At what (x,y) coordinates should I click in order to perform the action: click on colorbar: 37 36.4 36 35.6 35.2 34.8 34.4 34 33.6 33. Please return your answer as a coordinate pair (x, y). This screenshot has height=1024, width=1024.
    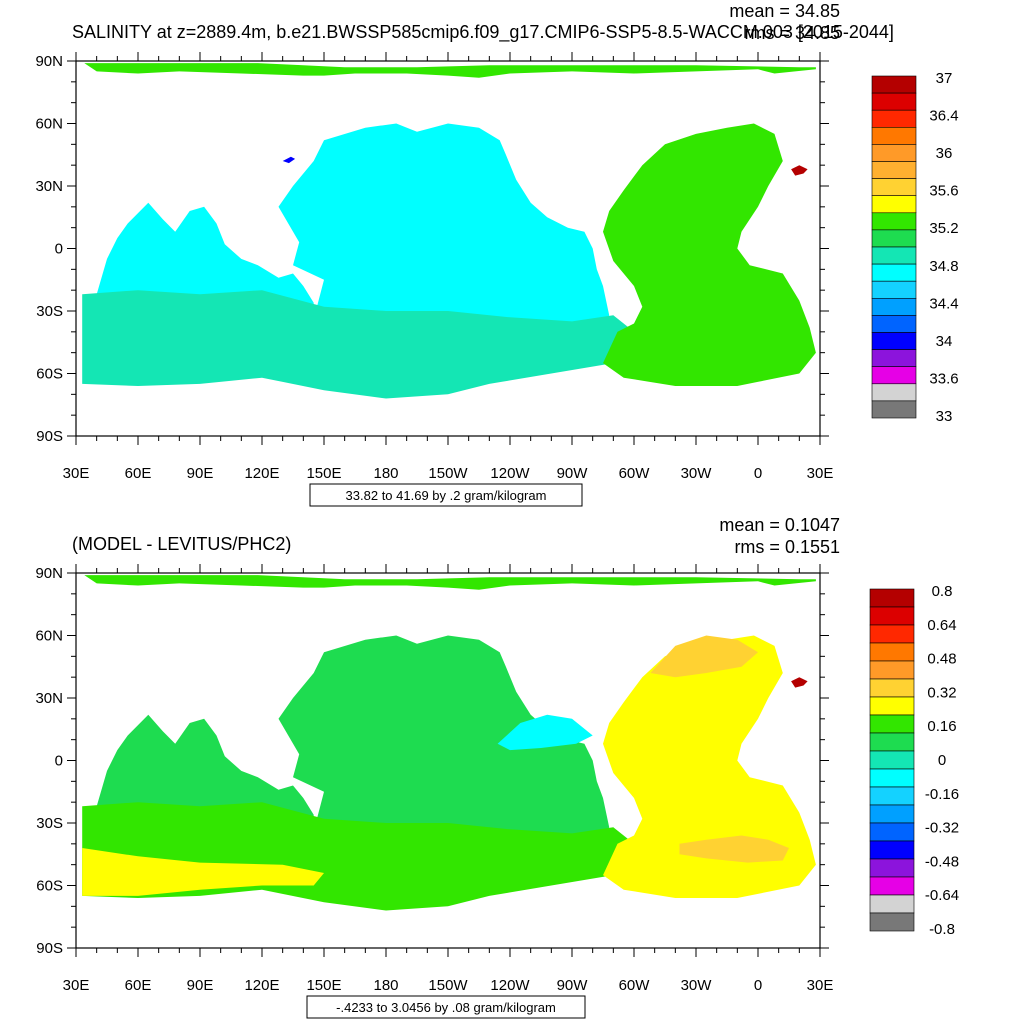
    Looking at the image, I should click on (915, 247).